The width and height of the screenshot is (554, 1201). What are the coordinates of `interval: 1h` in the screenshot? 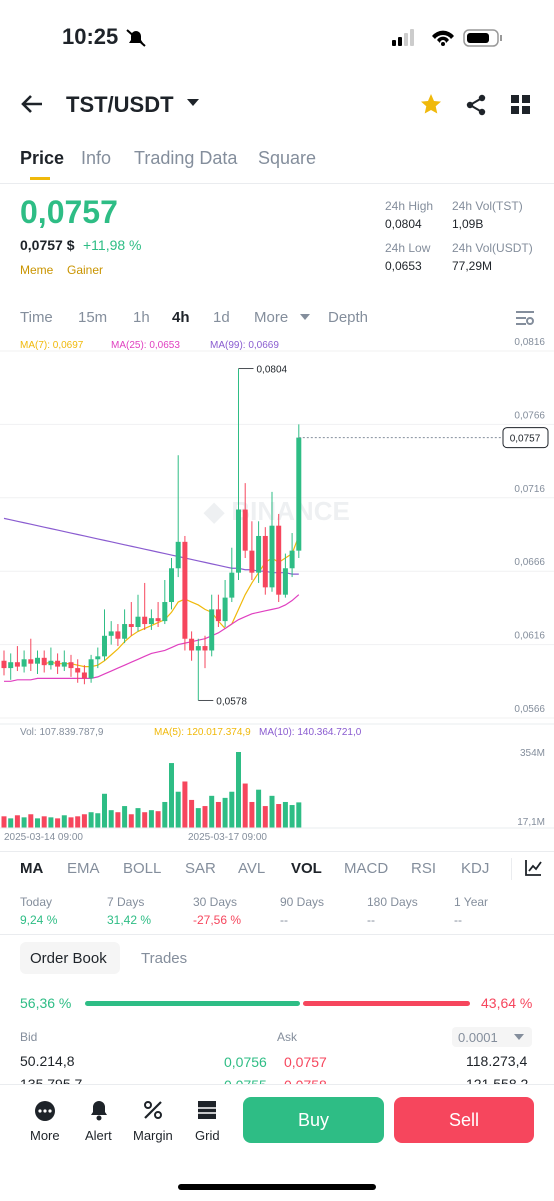 It's located at (141, 317).